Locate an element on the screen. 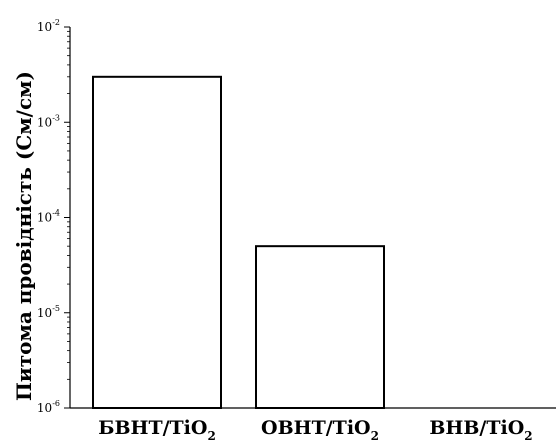 This screenshot has height=443, width=560. y-tick-label: 10⁻² is located at coordinates (48, 26).